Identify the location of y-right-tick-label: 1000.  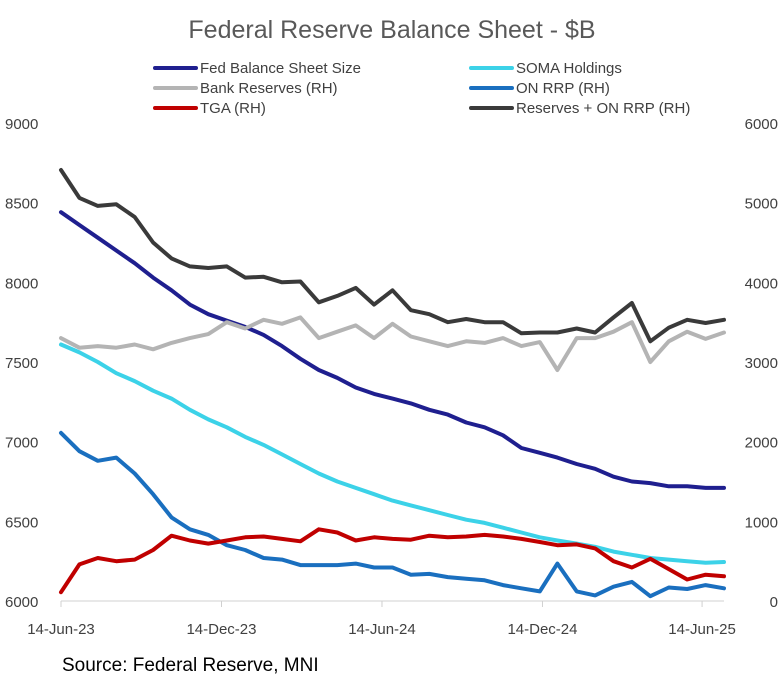
(761, 522).